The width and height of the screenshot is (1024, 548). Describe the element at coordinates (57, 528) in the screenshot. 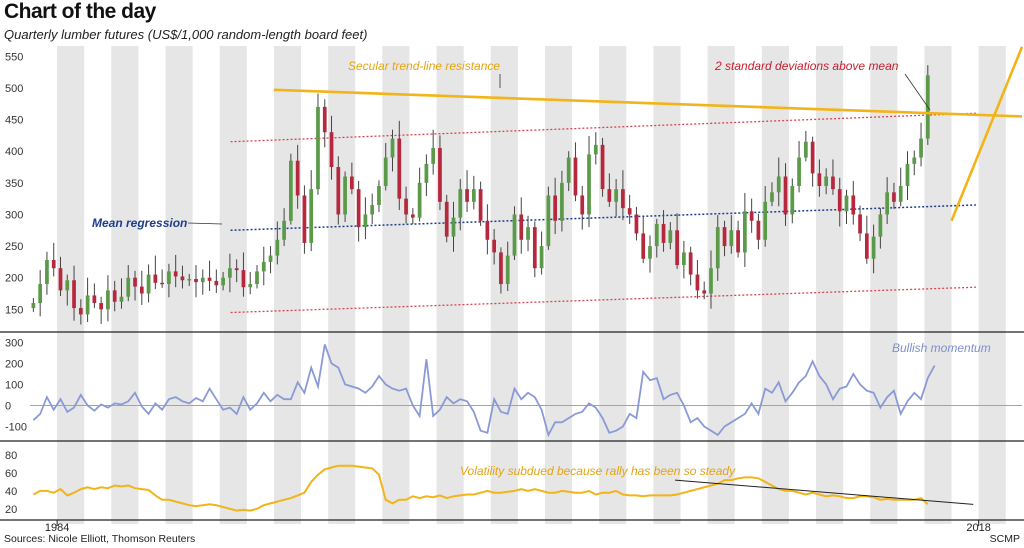

I see `x-tick-label: 1984` at that location.